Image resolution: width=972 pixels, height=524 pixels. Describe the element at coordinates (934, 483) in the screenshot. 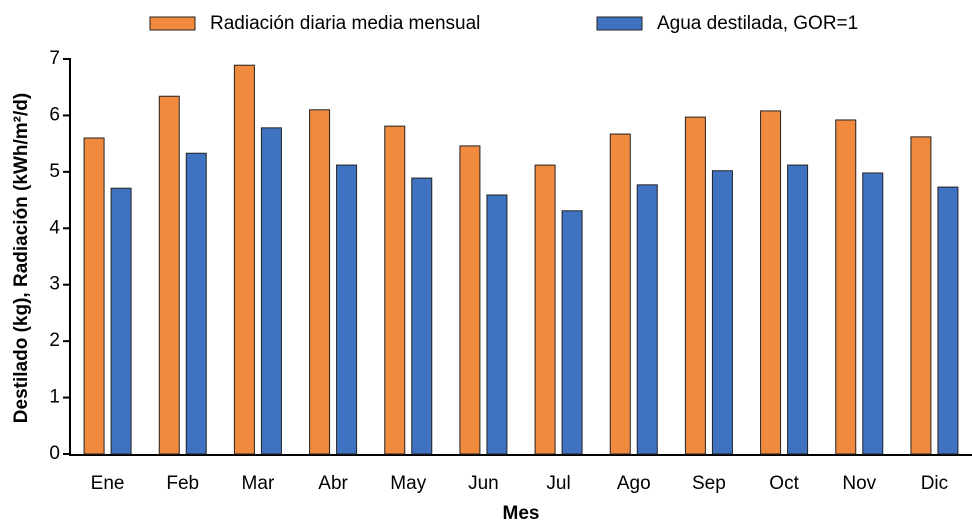

I see `x-tick-label: Dic` at that location.